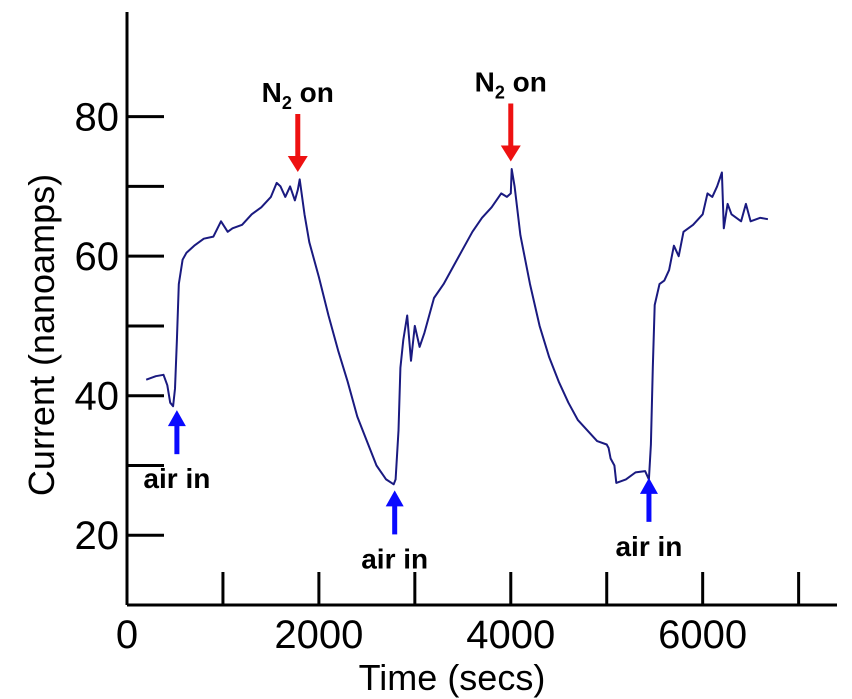 This screenshot has height=699, width=852. Describe the element at coordinates (97, 257) in the screenshot. I see `y-tick-label: 60` at that location.